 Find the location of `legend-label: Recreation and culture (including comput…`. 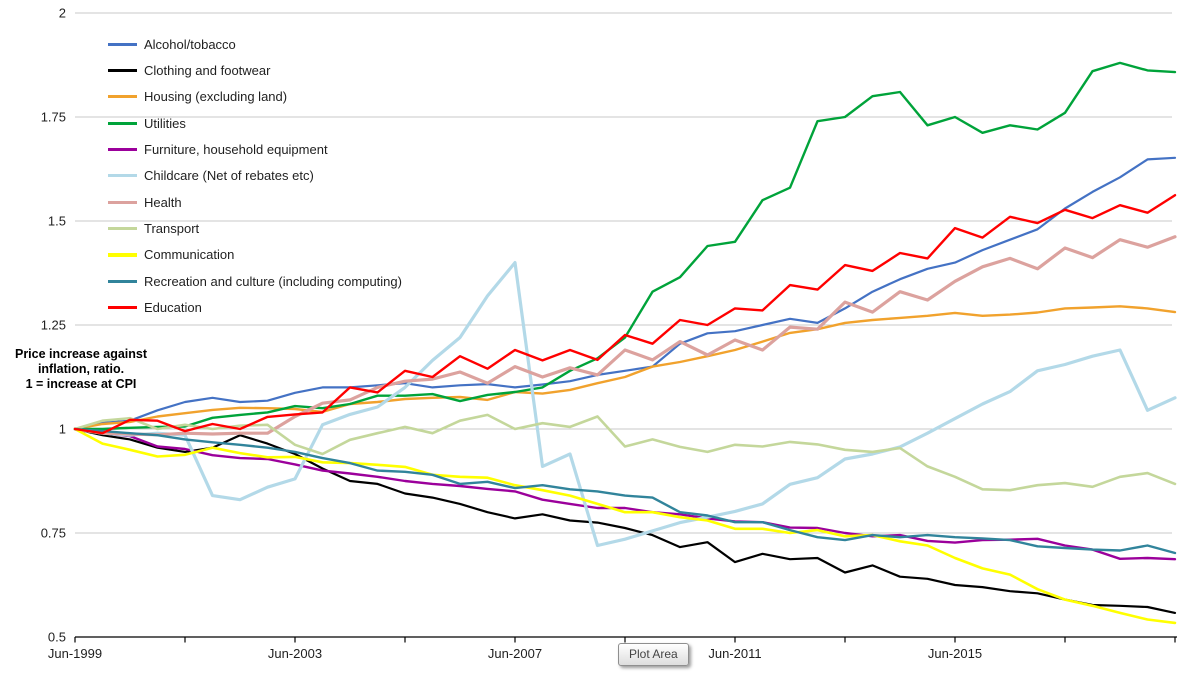

legend-label: Recreation and culture (including comput… is located at coordinates (273, 281).